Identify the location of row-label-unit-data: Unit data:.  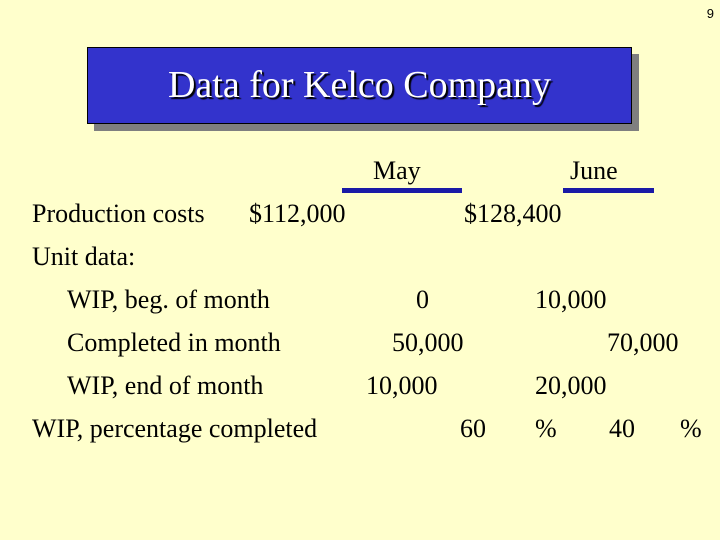
(84, 256).